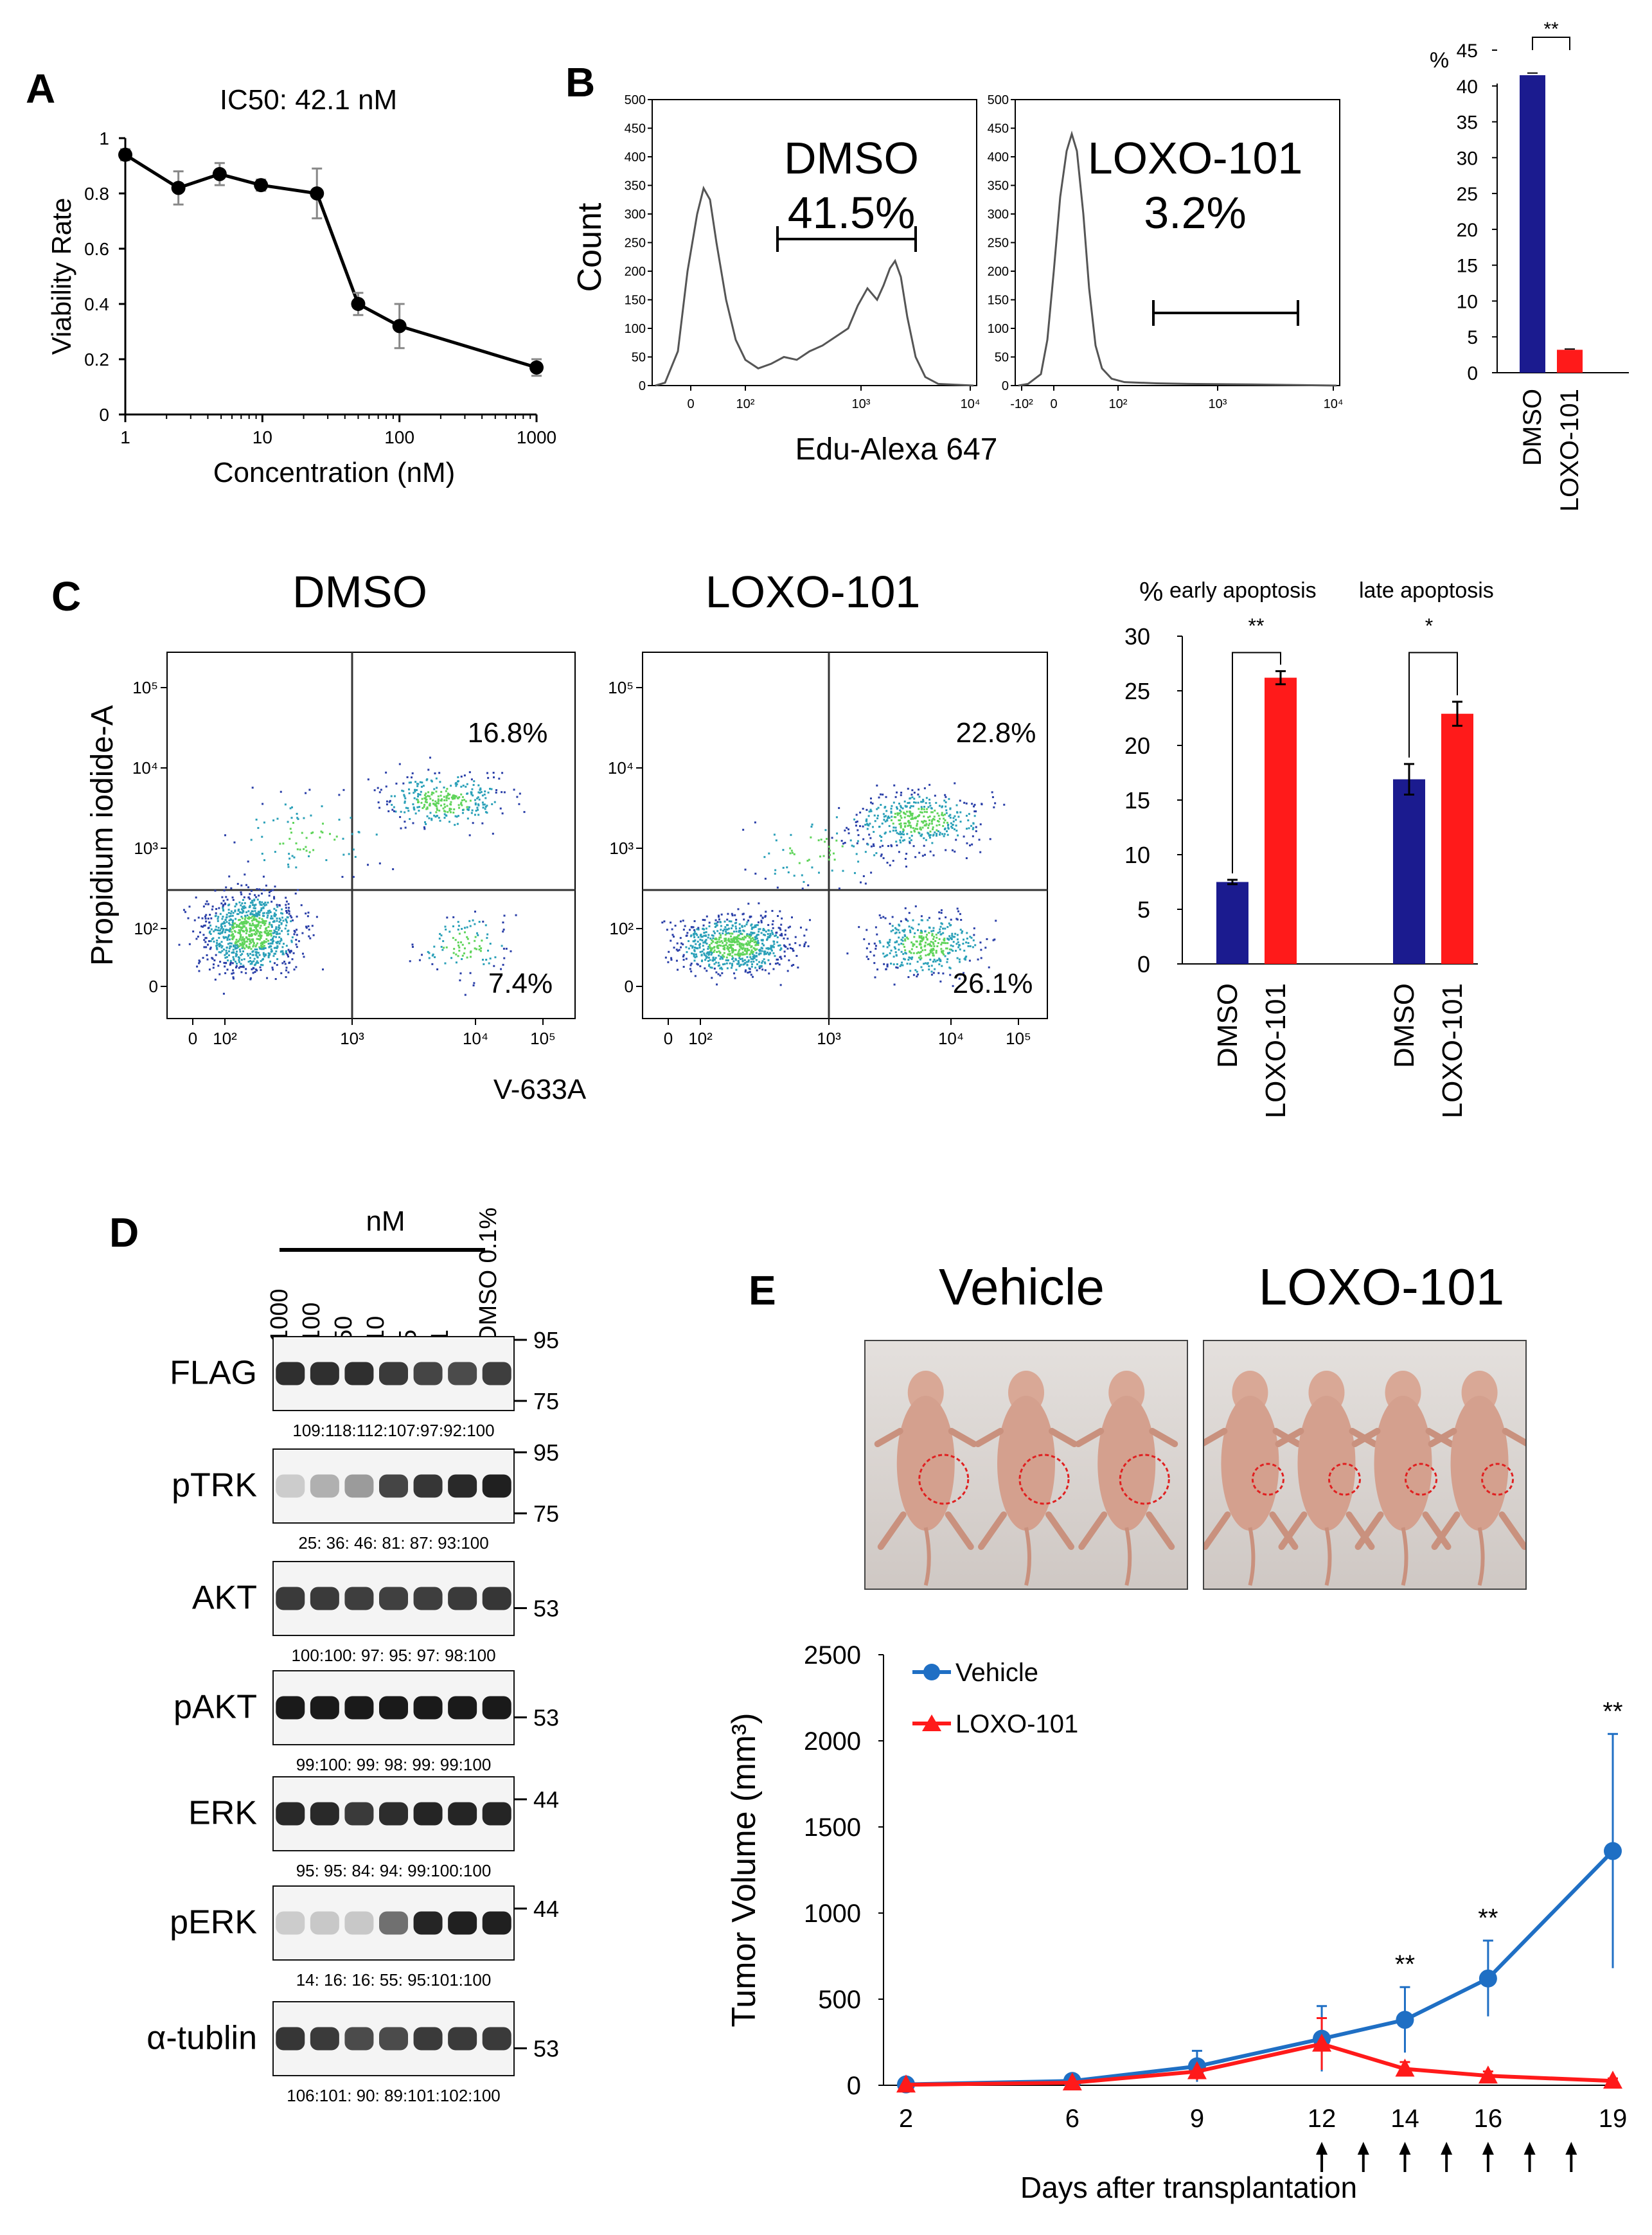 This screenshot has width=1652, height=2235. I want to click on e-significance-mark: **, so click(1488, 1918).